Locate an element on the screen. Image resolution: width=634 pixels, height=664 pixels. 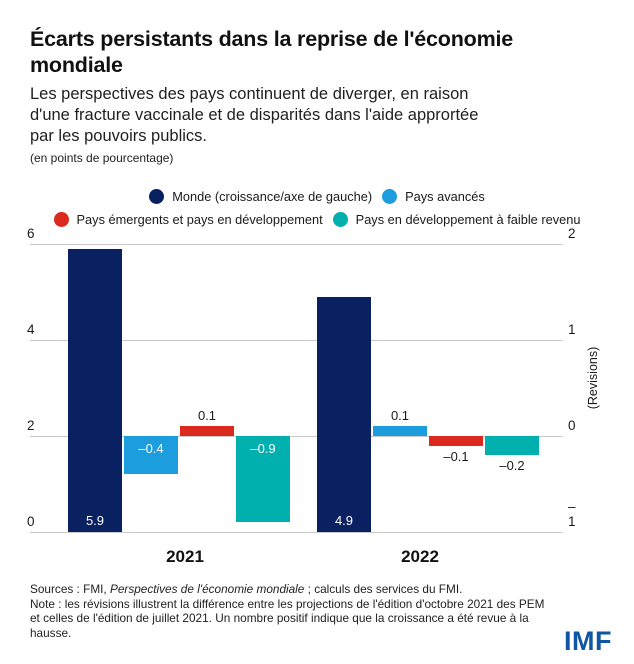
left-tick-0: 0 is located at coordinates (31, 521).